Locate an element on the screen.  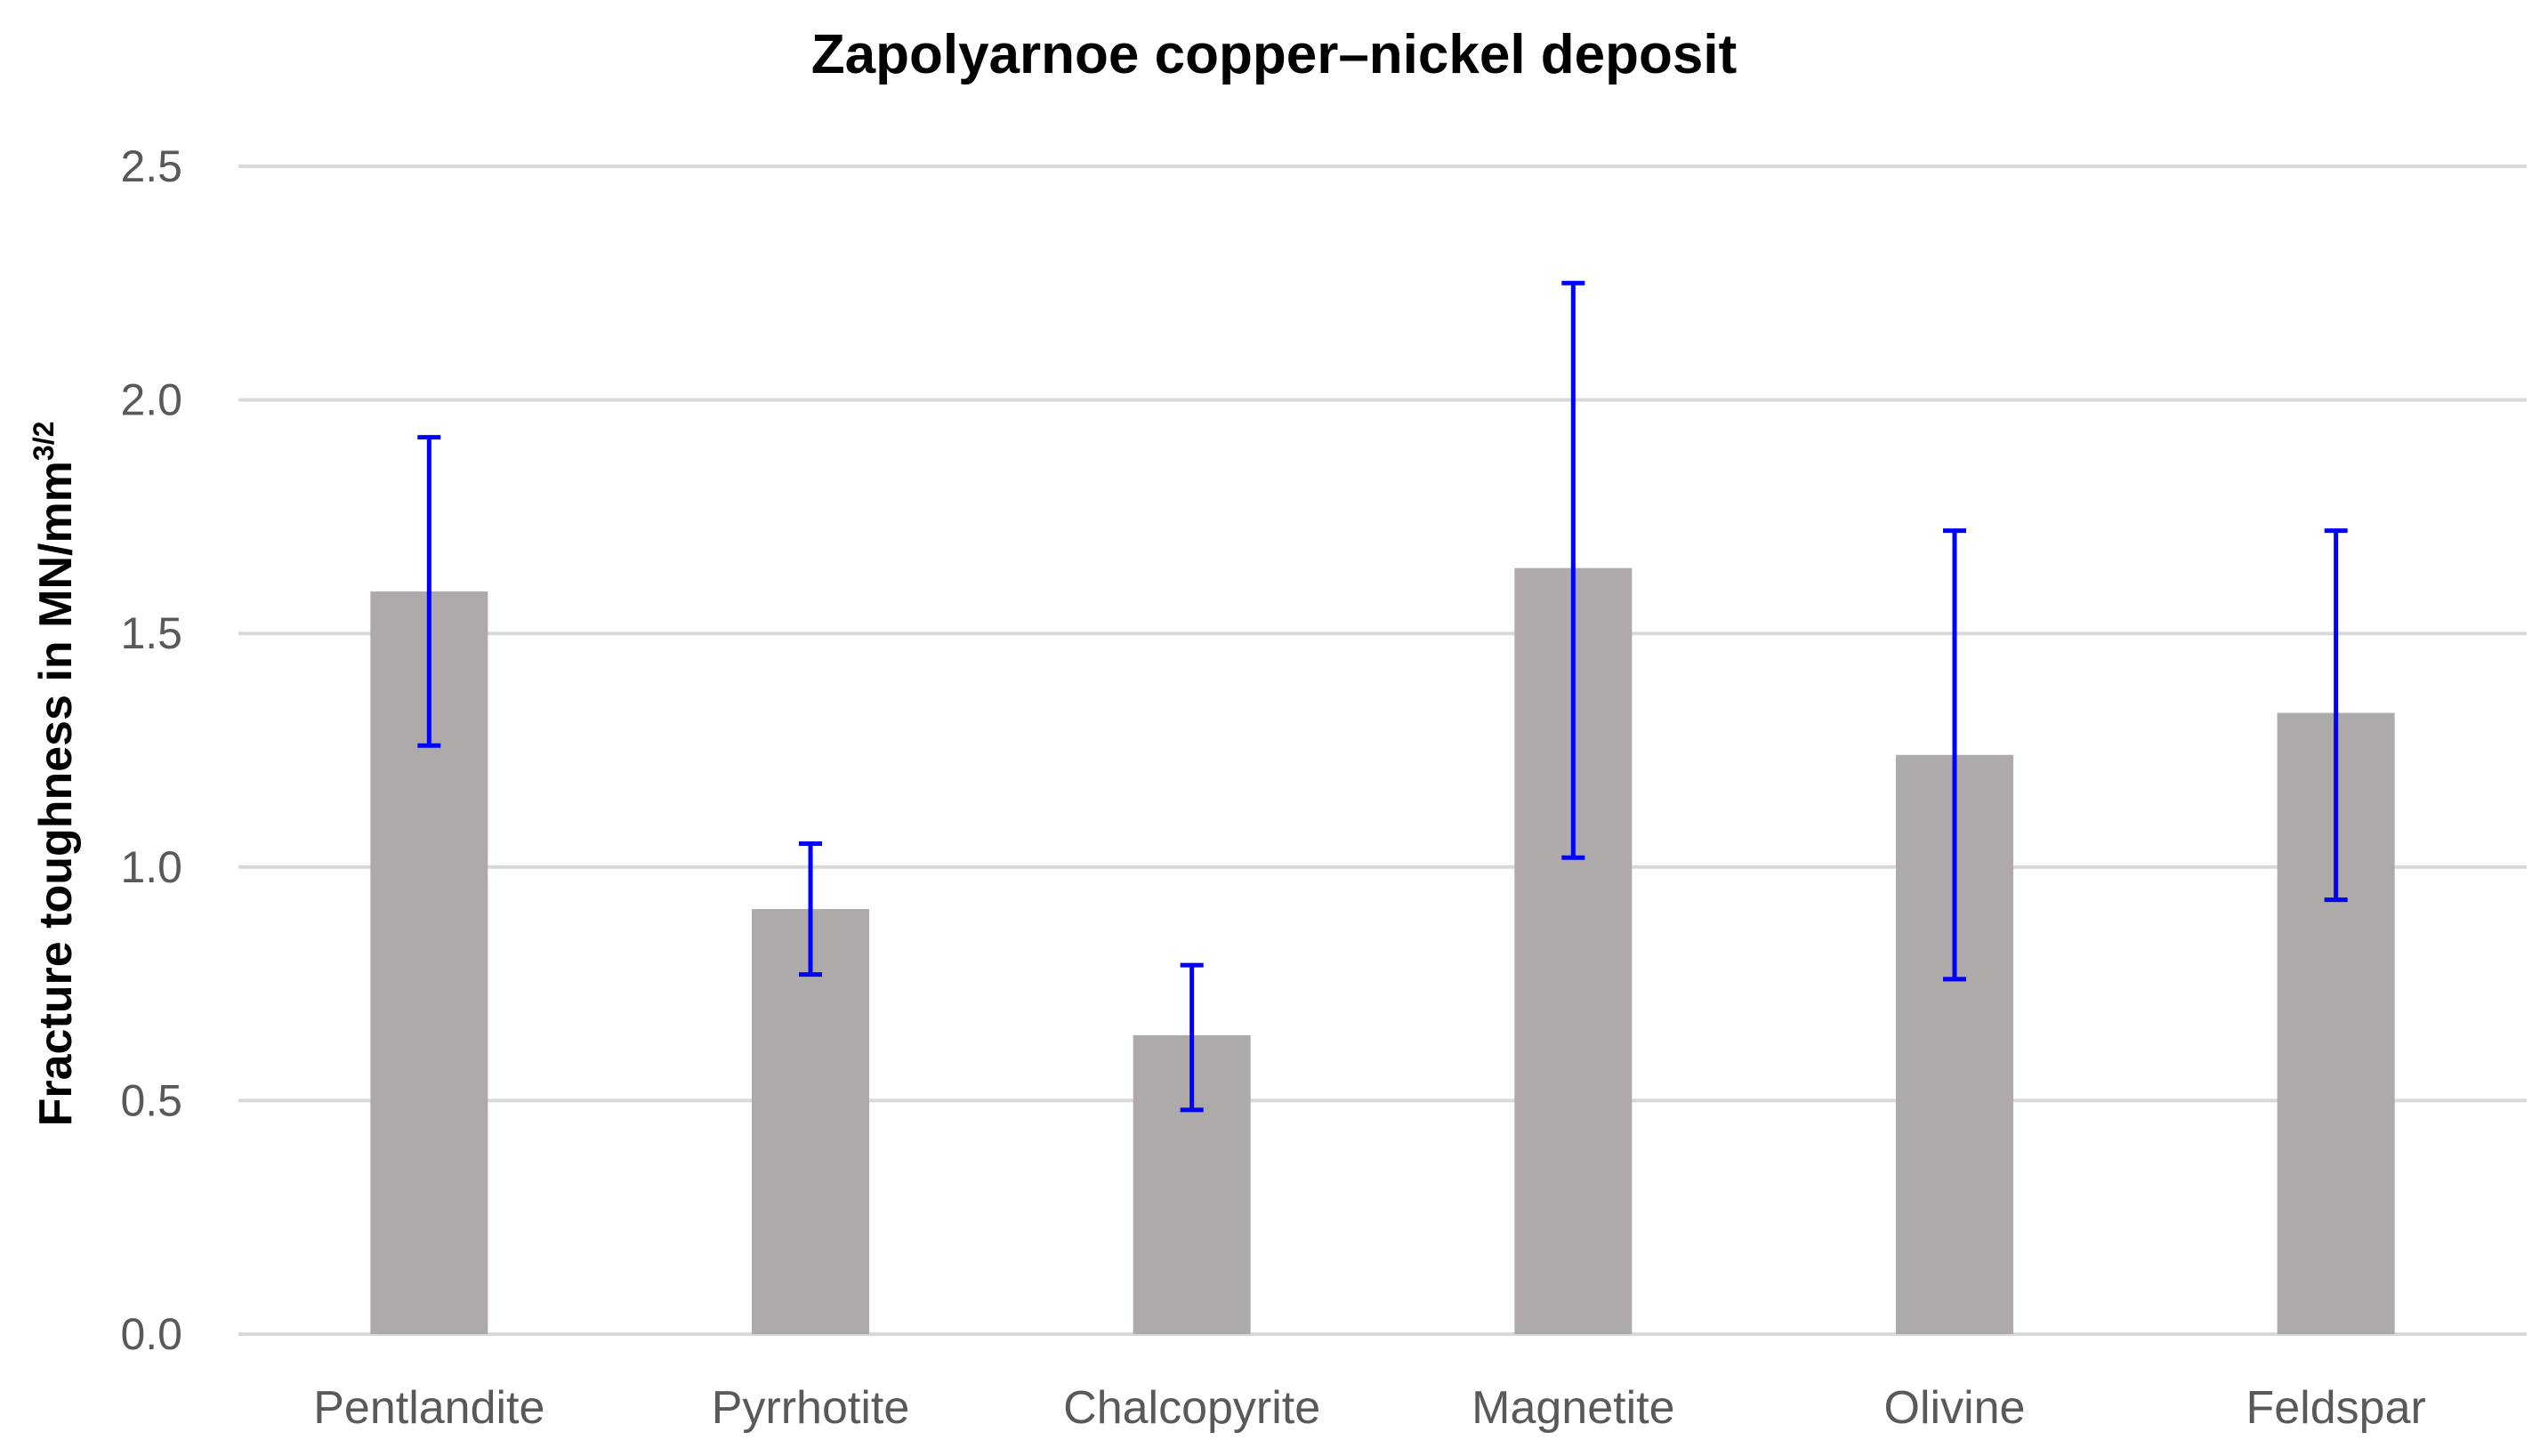
x-tick-label: Chalcopyrite is located at coordinates (1191, 1408).